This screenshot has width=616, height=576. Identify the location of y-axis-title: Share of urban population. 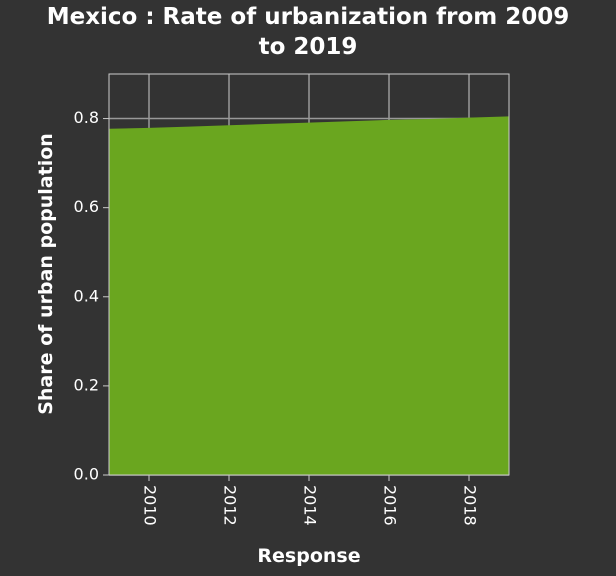
(46, 274).